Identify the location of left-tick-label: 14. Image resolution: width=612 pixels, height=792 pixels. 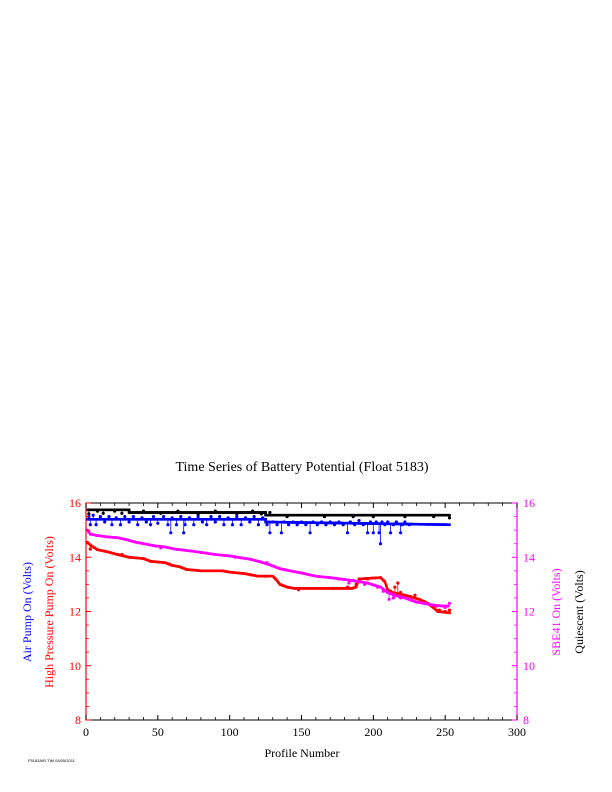
(75, 557).